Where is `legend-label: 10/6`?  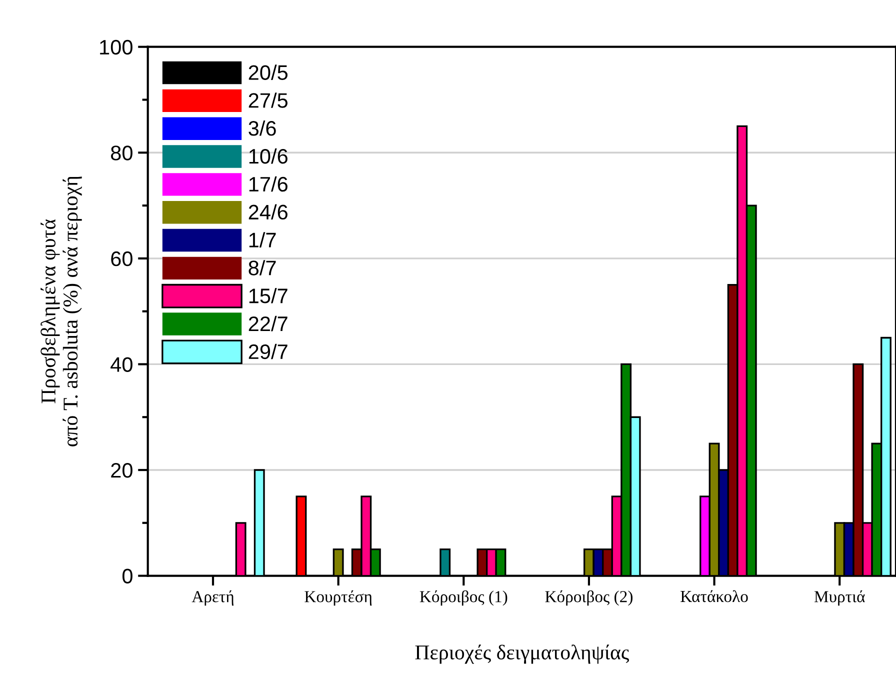 legend-label: 10/6 is located at coordinates (268, 156).